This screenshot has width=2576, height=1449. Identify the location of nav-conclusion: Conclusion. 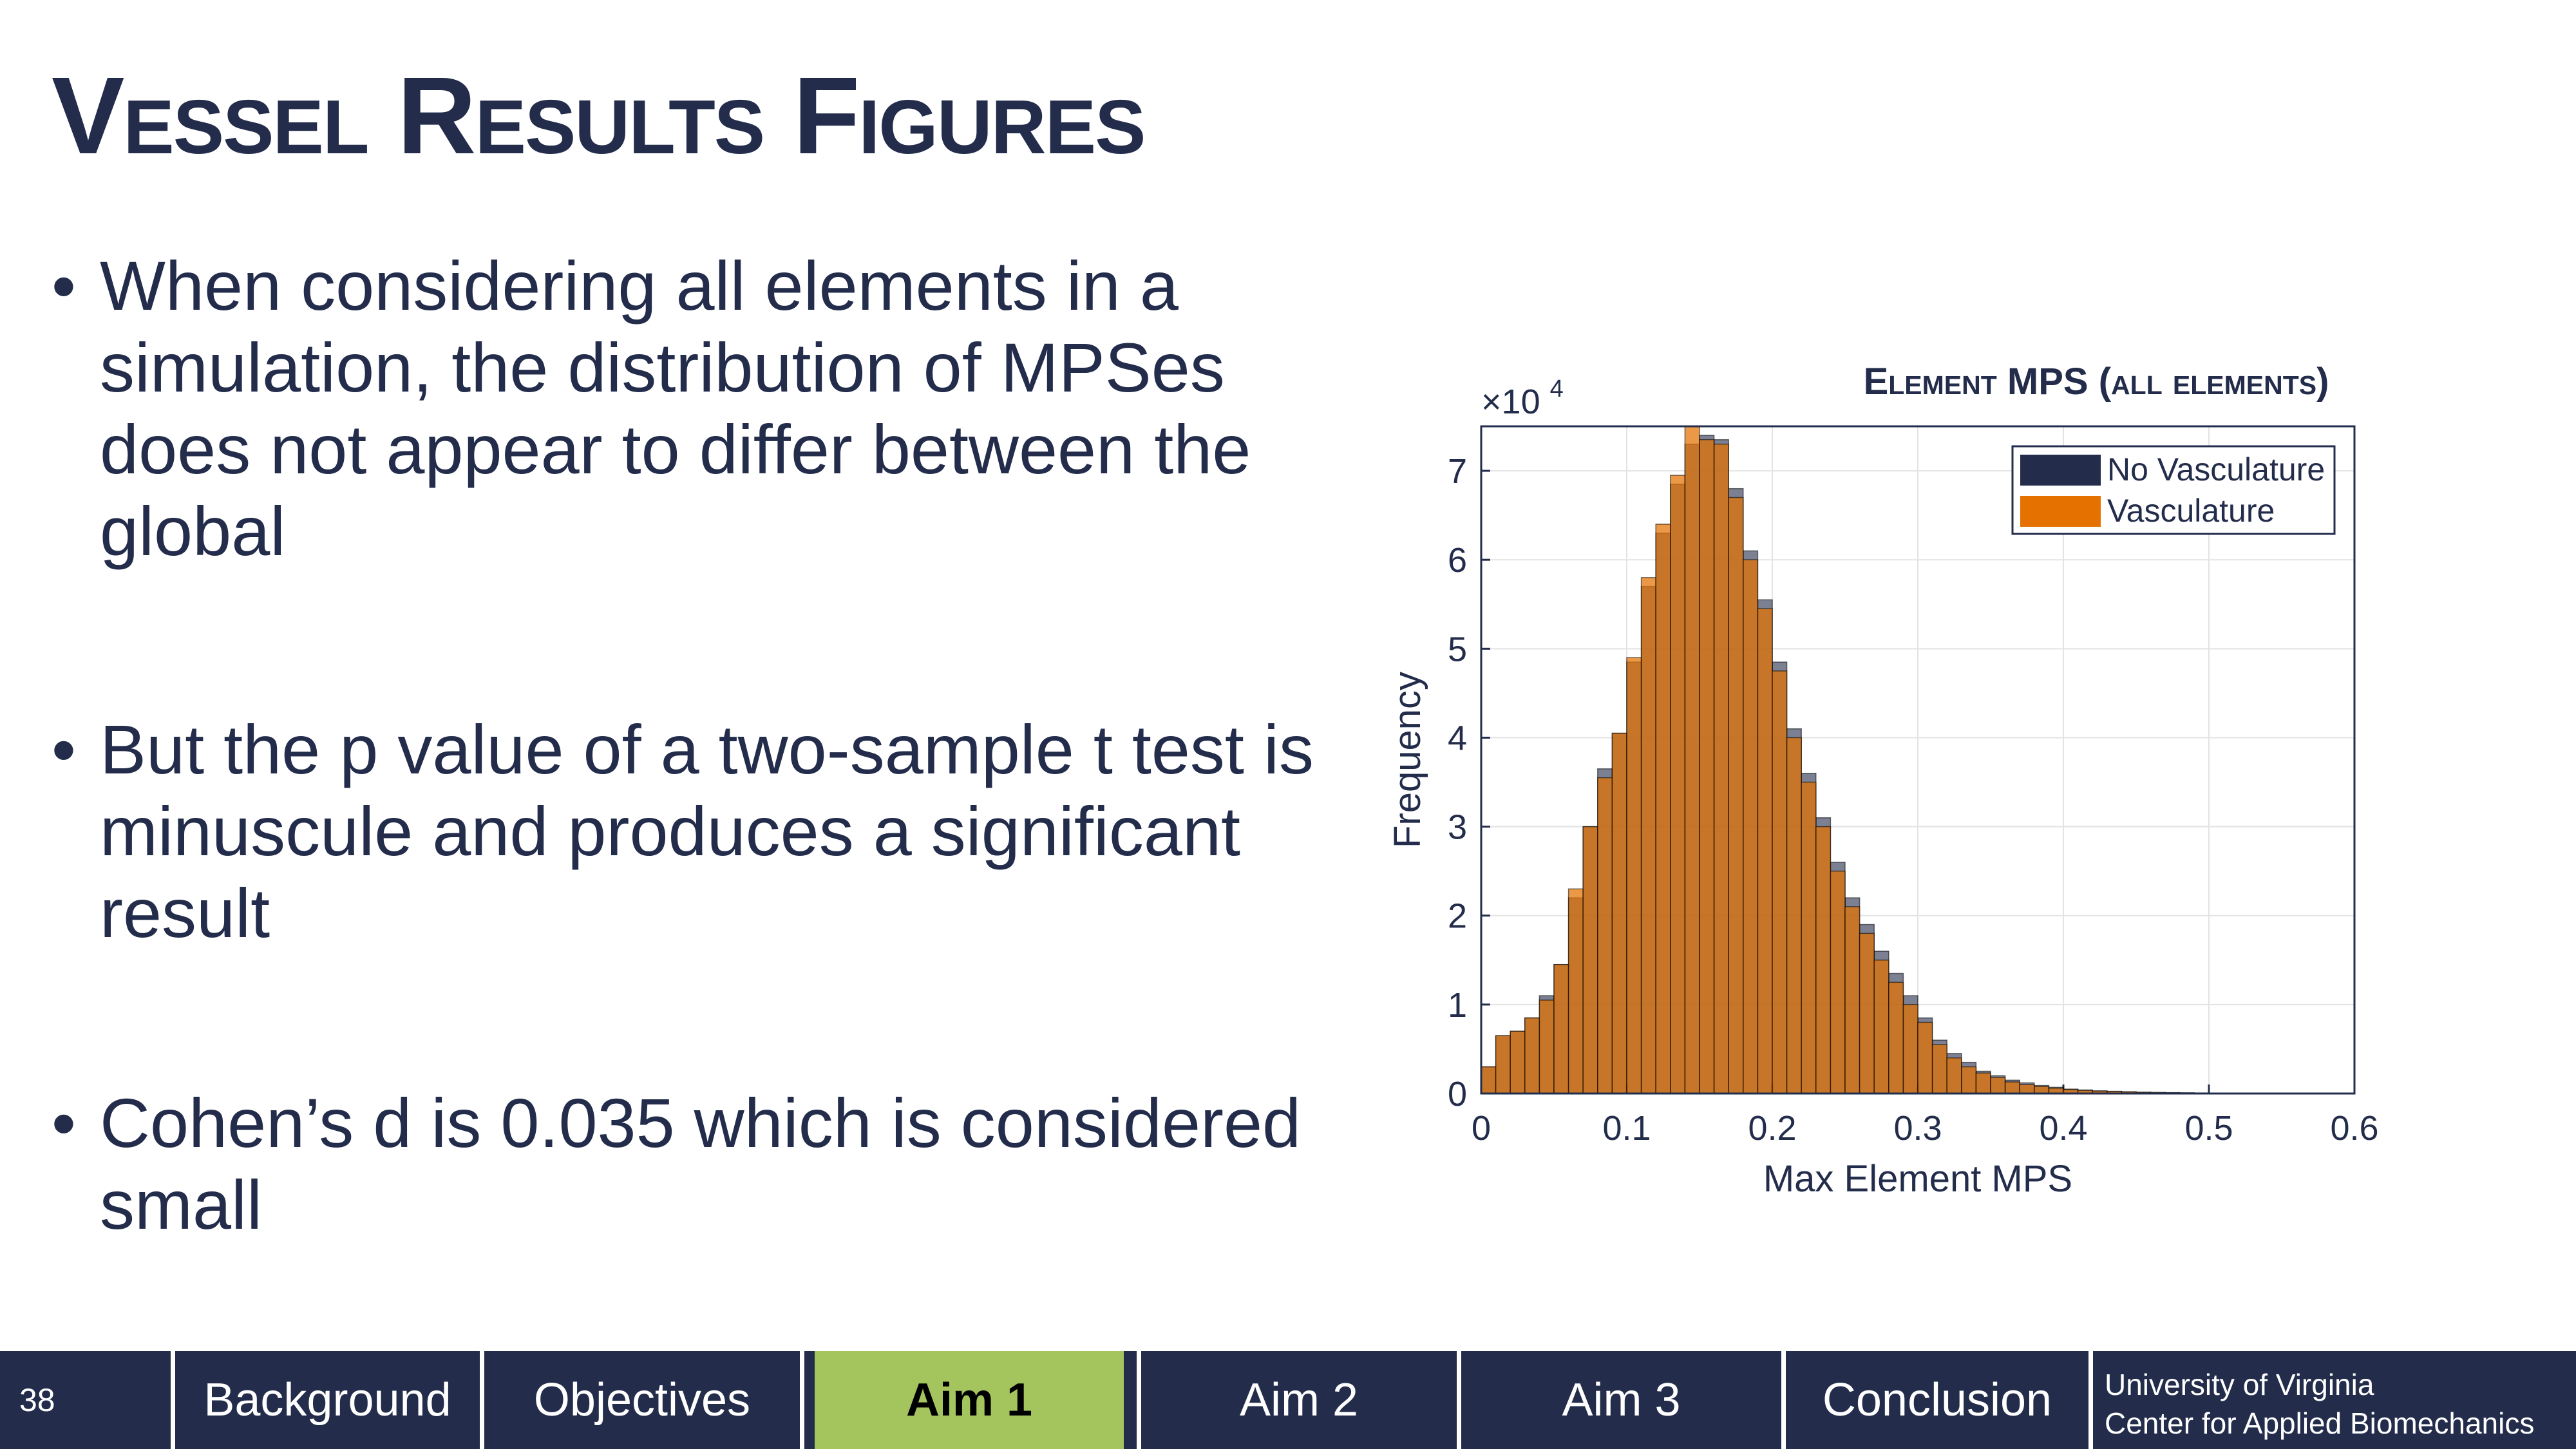
(1937, 1400).